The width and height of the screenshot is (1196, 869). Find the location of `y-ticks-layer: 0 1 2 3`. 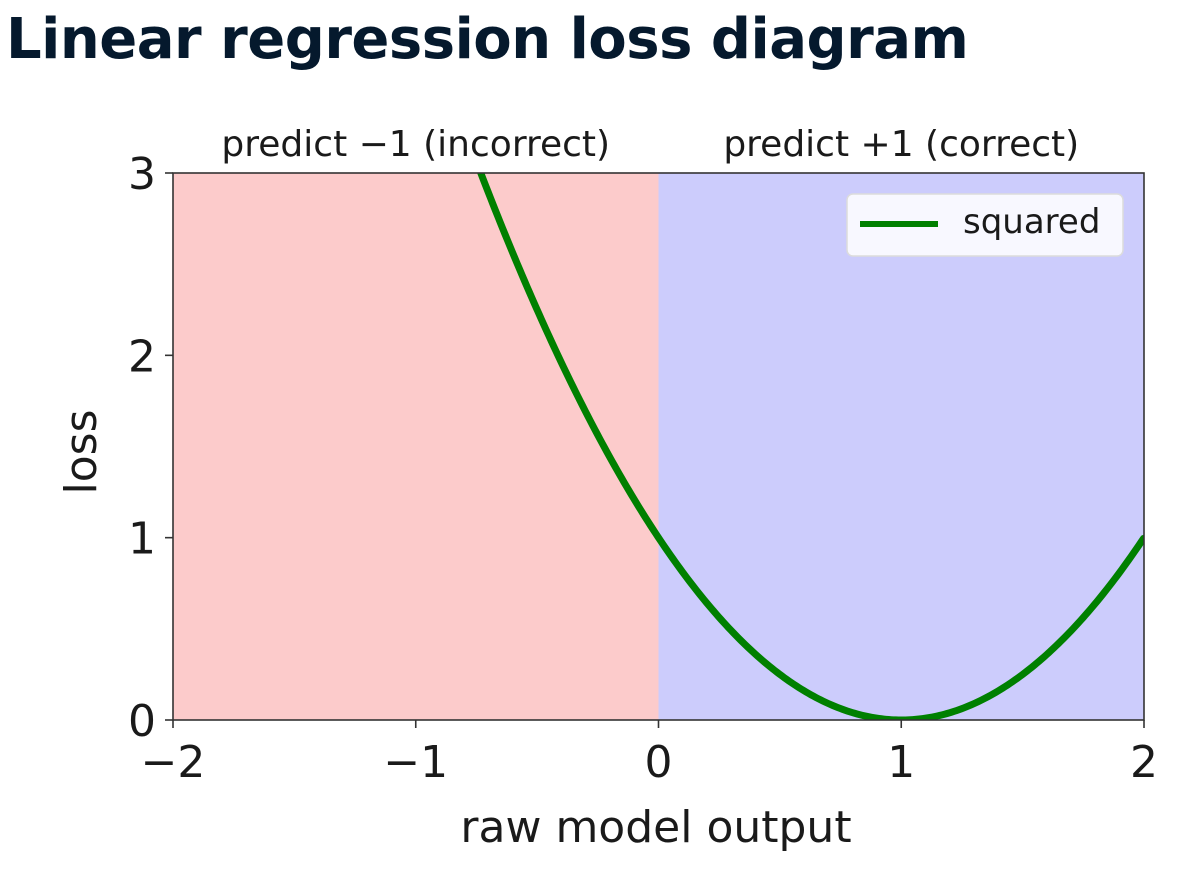

y-ticks-layer: 0 1 2 3 is located at coordinates (150, 448).